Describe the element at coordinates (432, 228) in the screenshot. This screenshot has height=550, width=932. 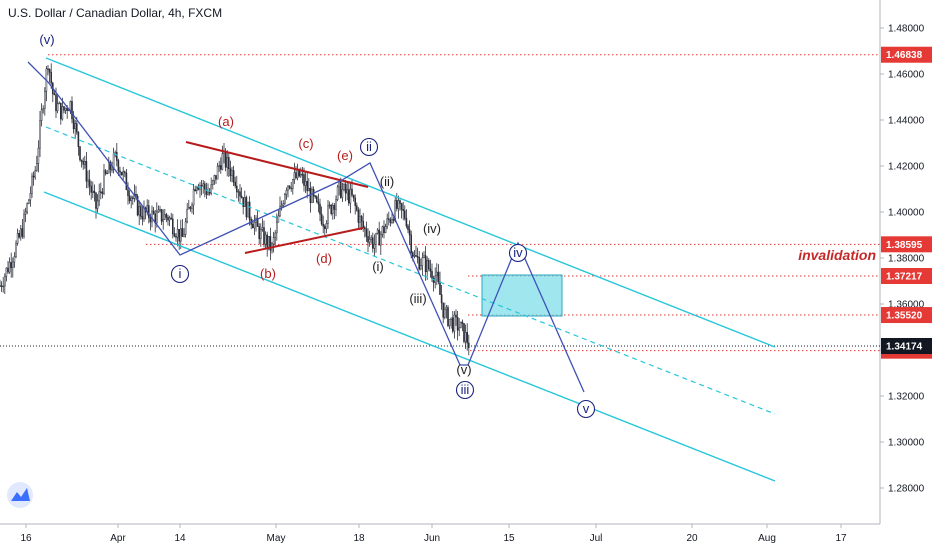
I see `wave-label-dark: (iv)` at that location.